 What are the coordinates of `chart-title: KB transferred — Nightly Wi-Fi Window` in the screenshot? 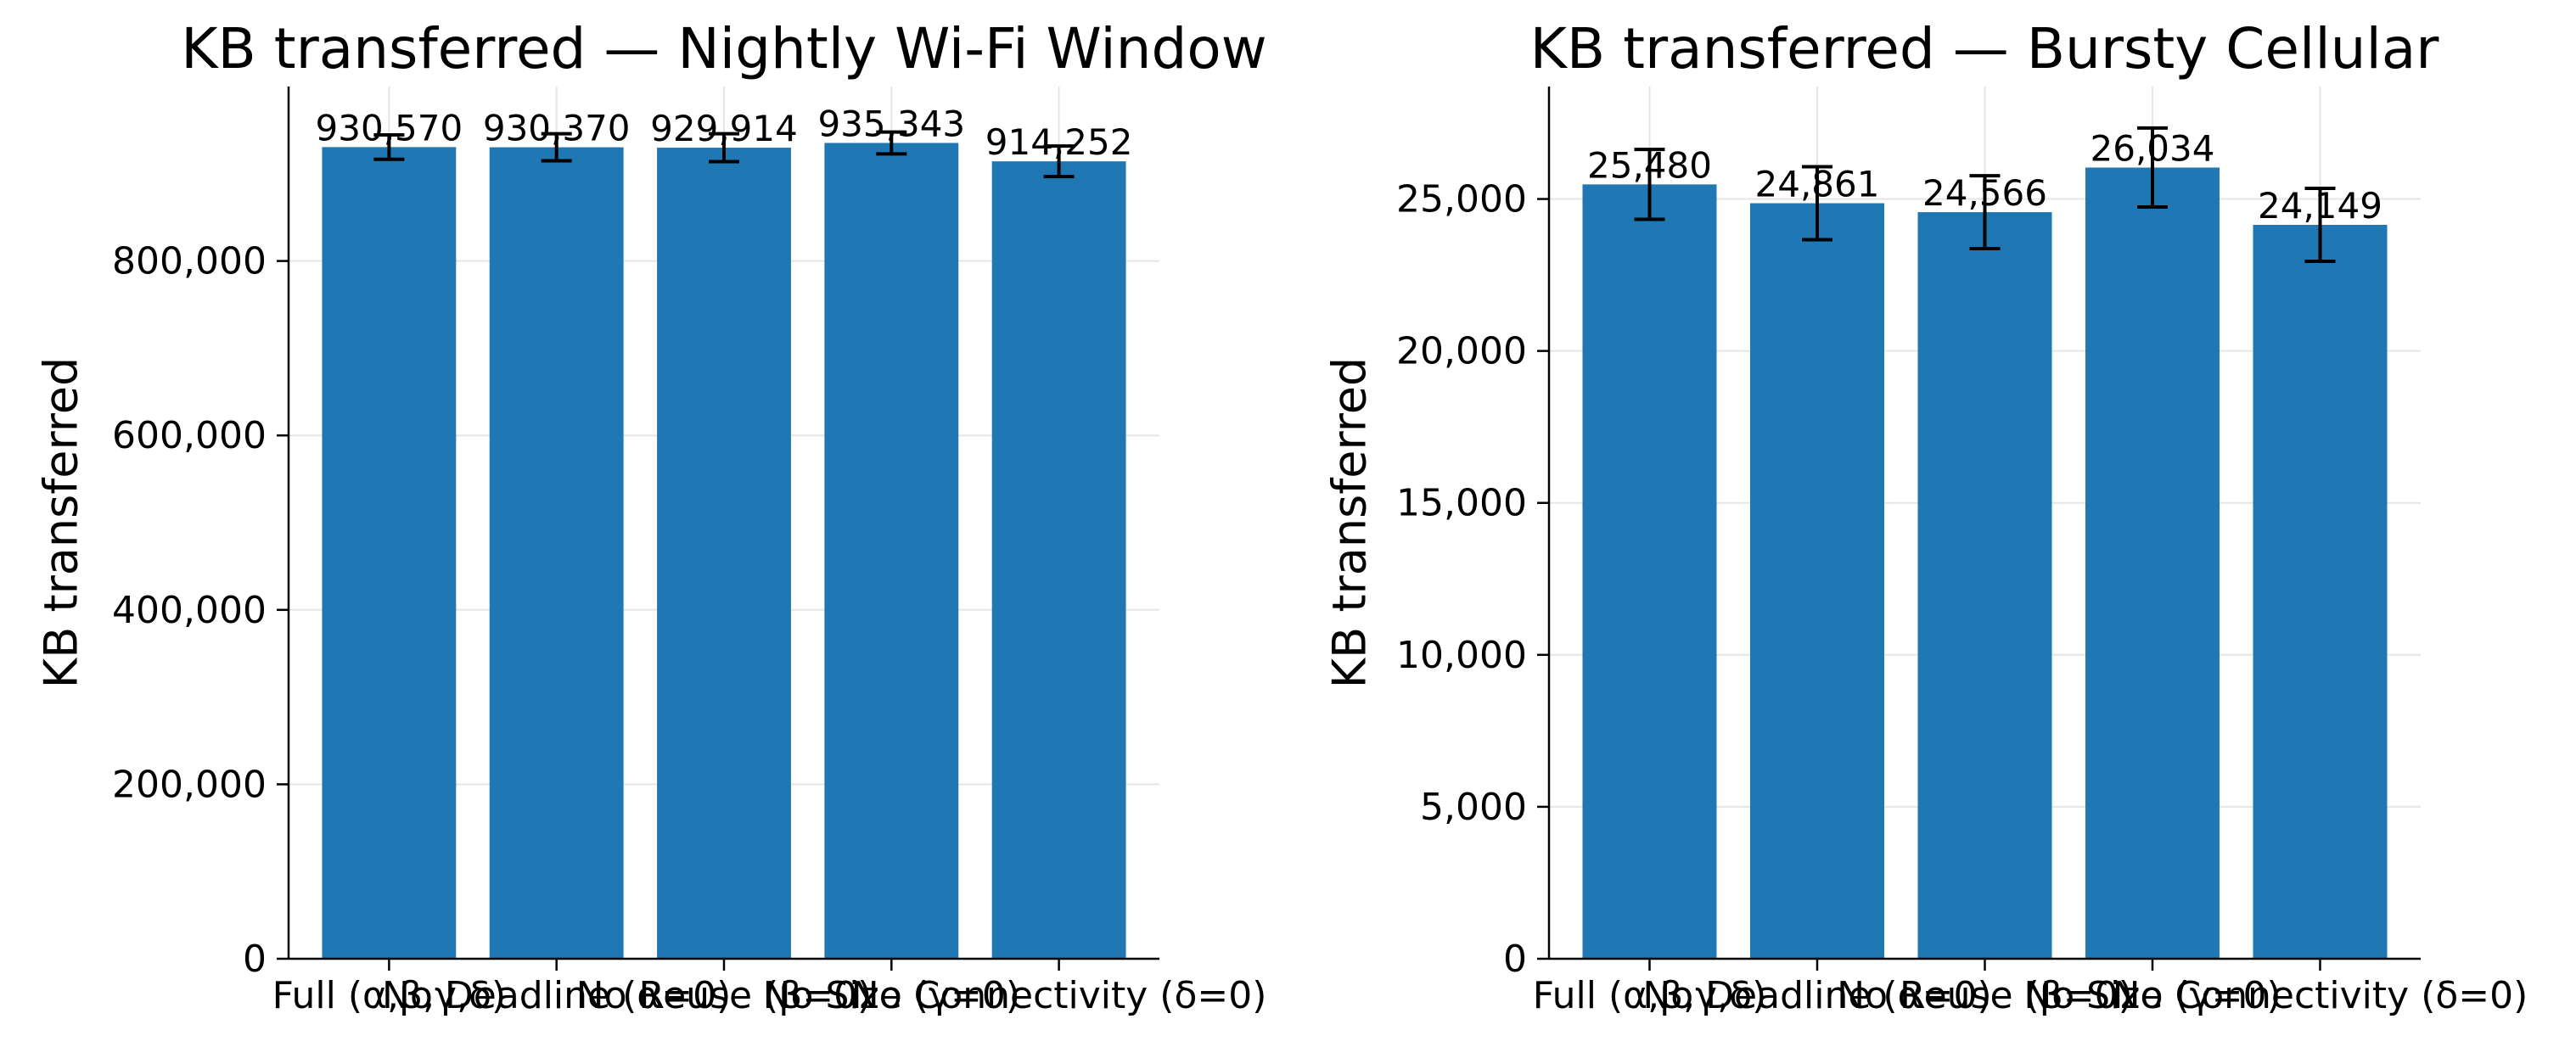 It's located at (724, 48).